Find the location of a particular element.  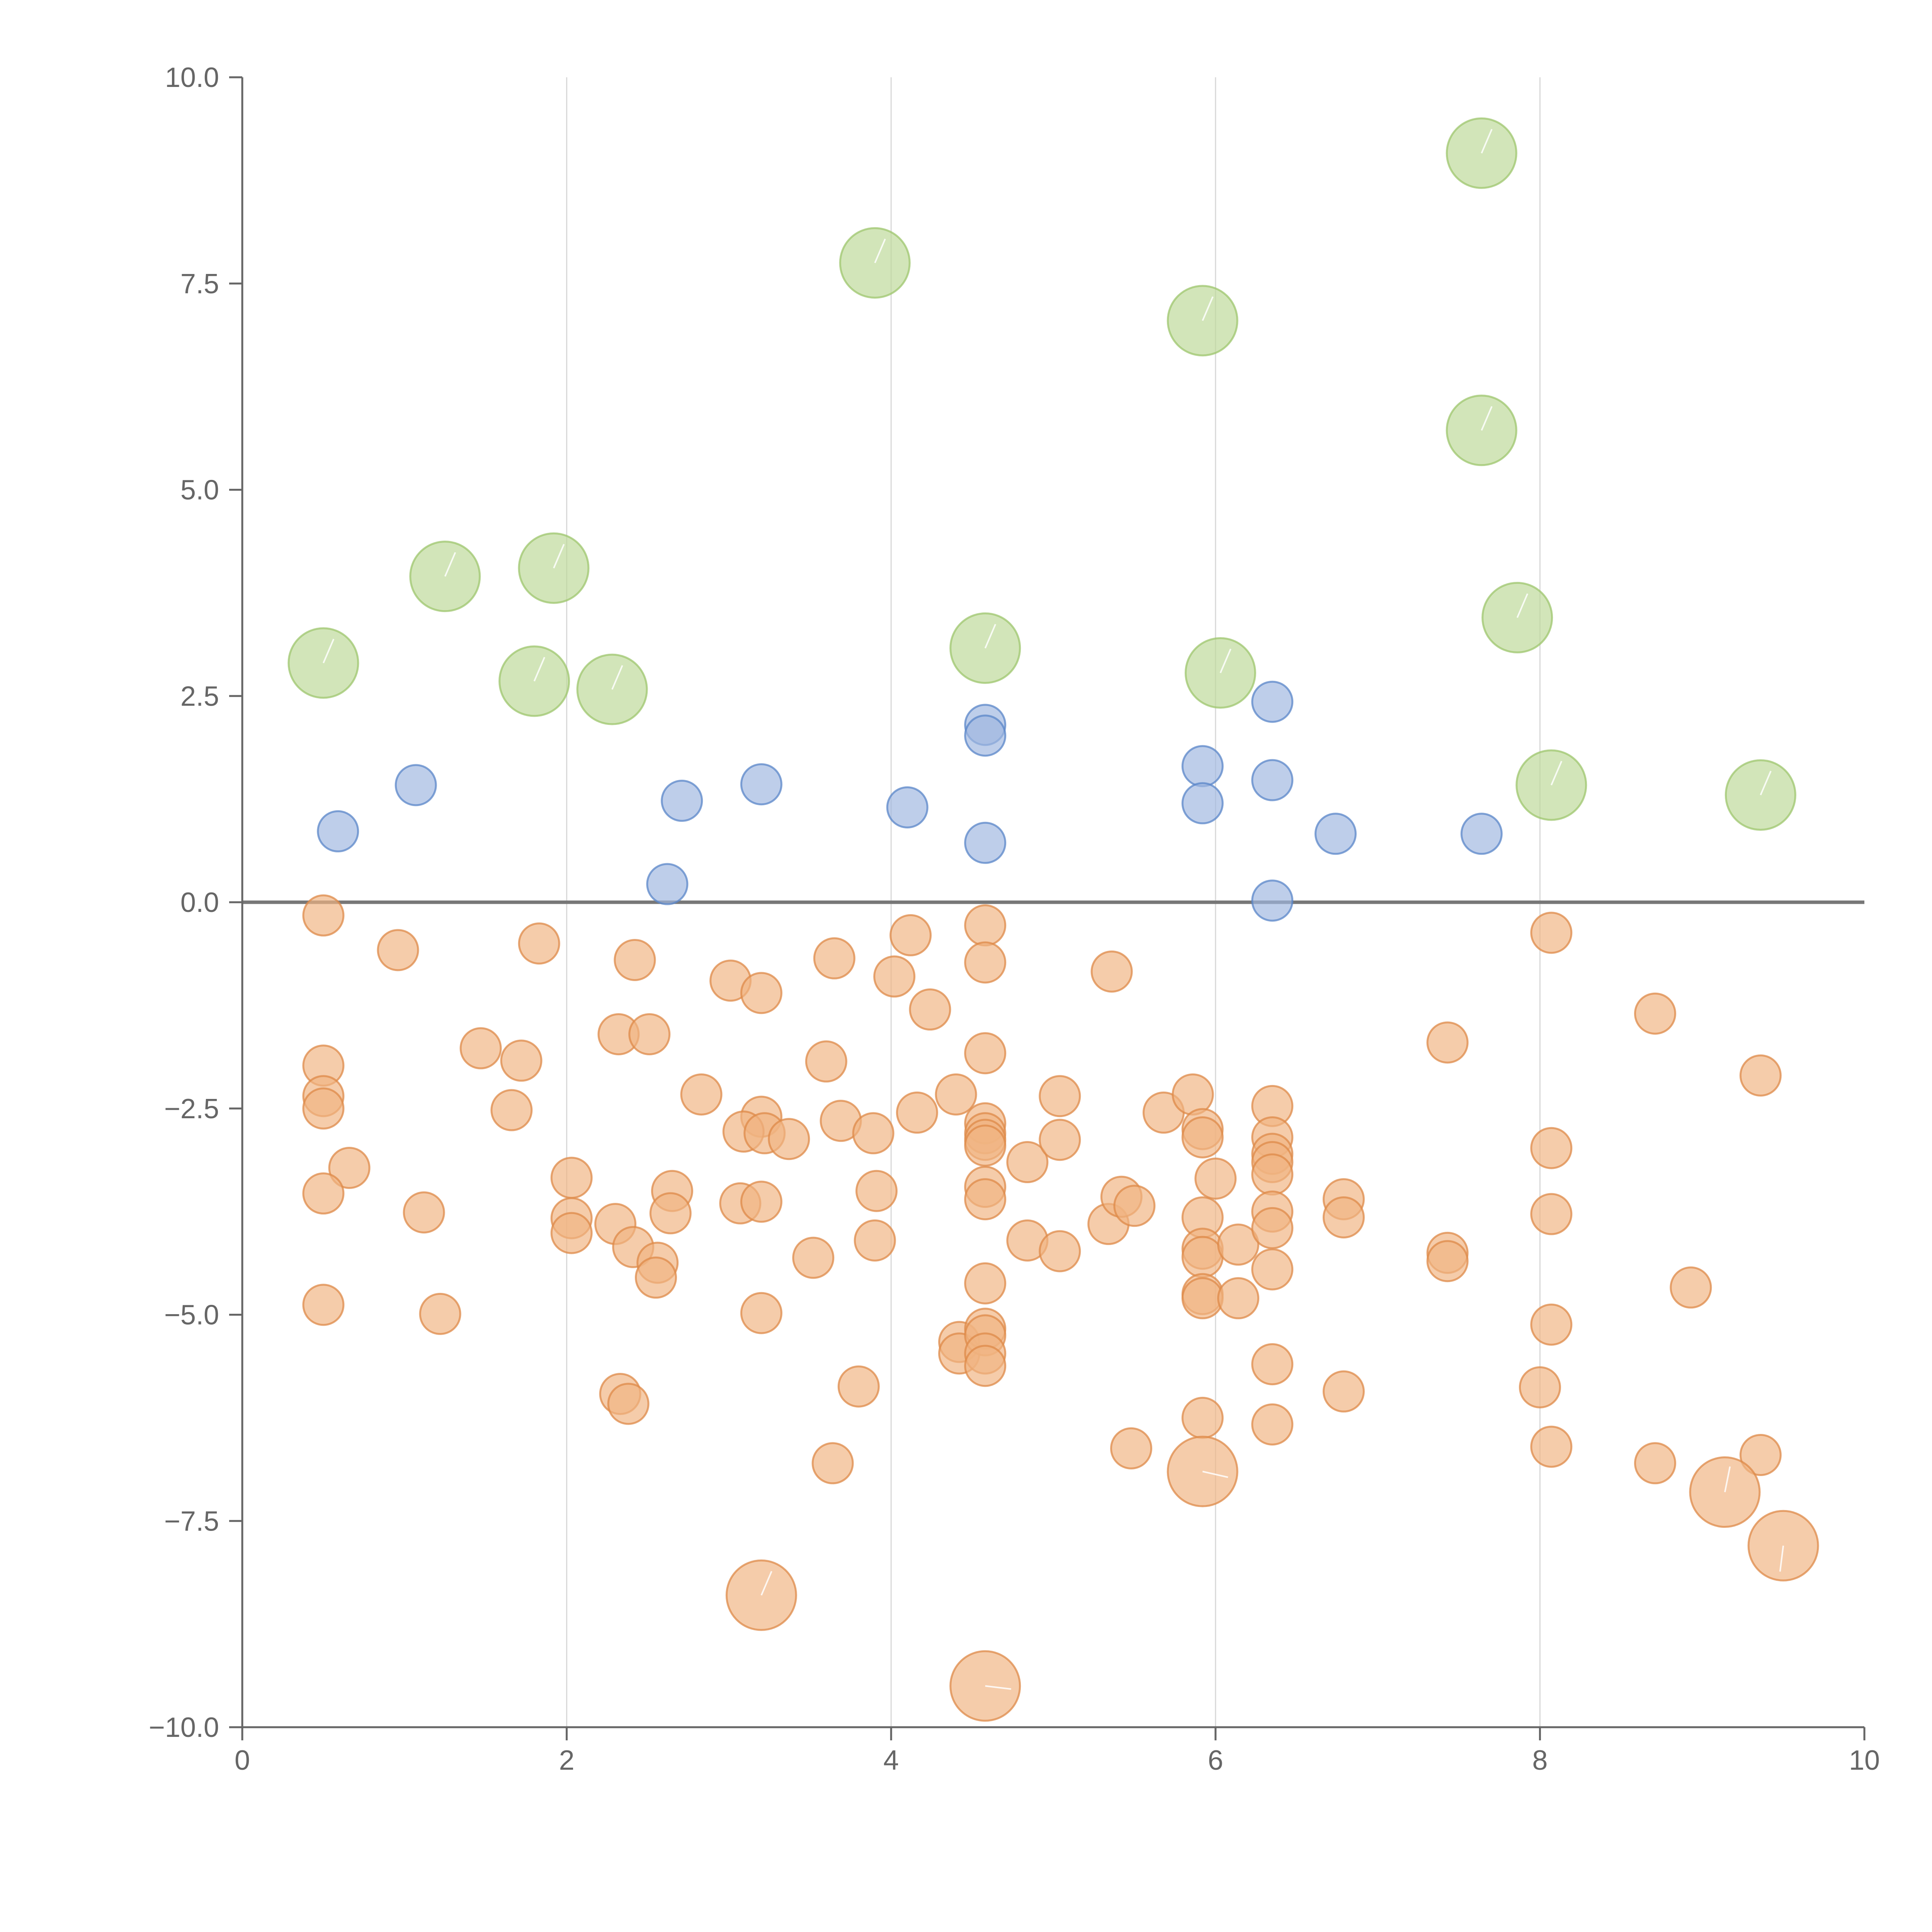

y-tick-label: 2.5 is located at coordinates (200, 696).